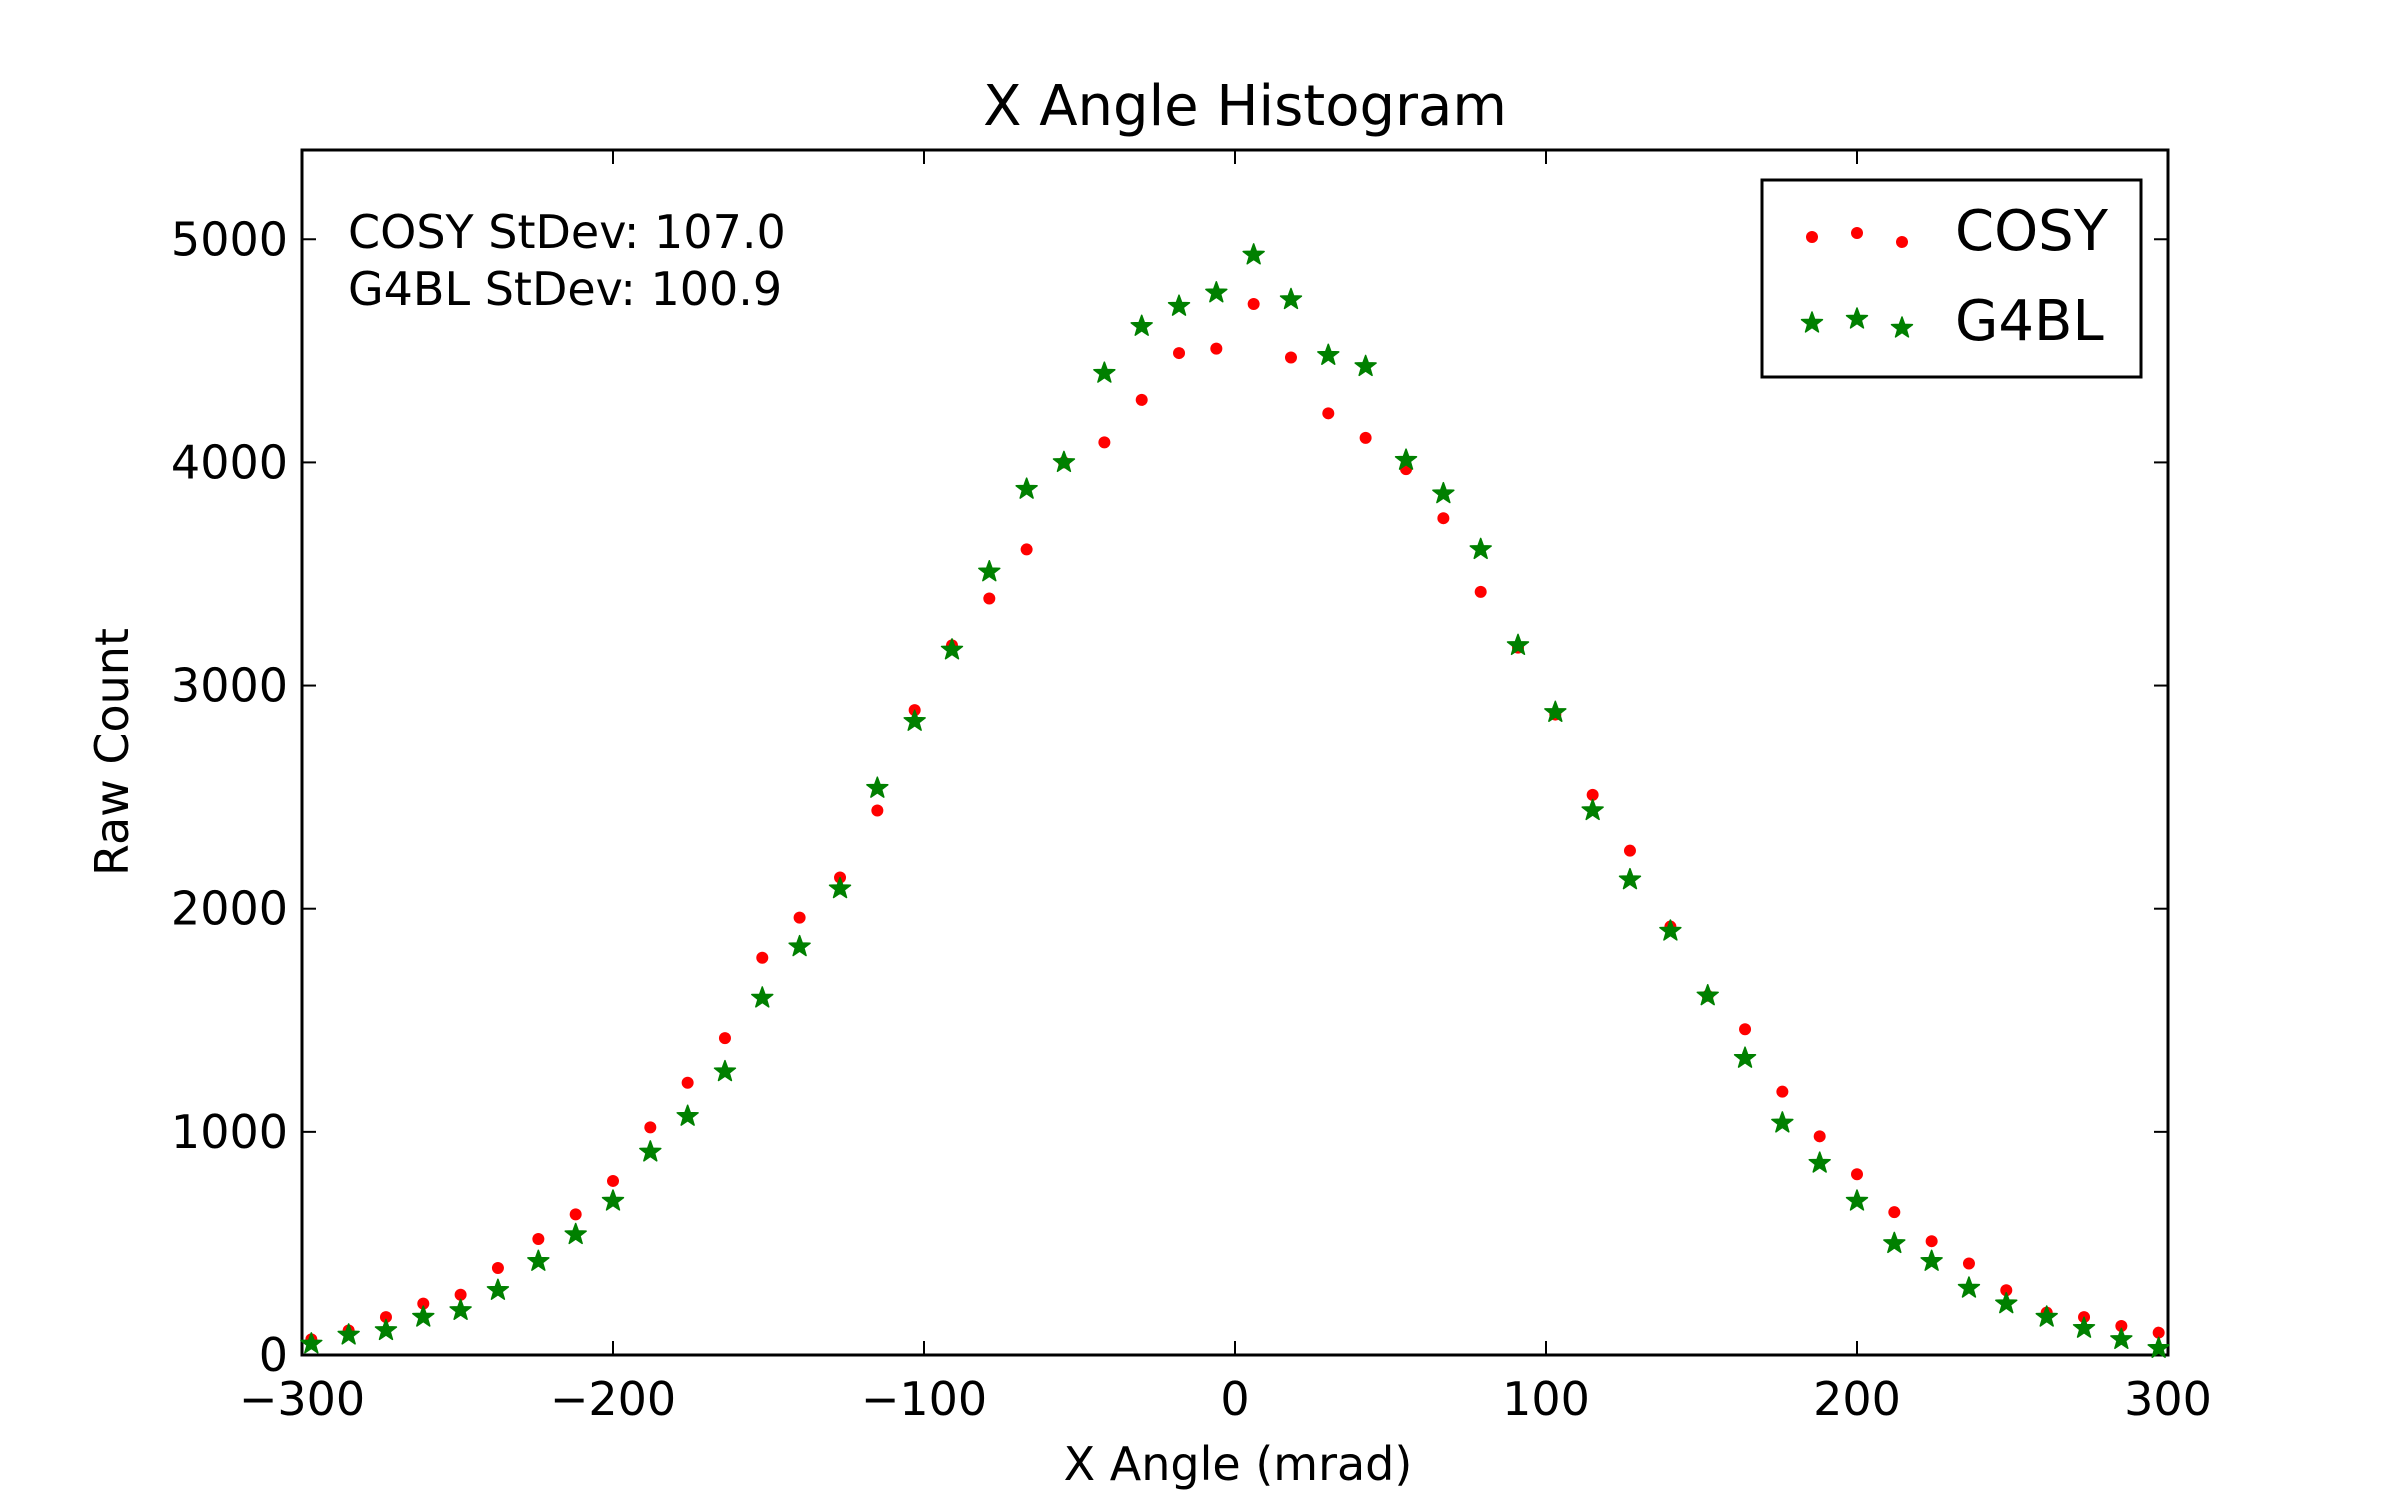  I want to click on y-axis-tick-labels: 0 1000 2000 3000 4000 5000, so click(229, 797).